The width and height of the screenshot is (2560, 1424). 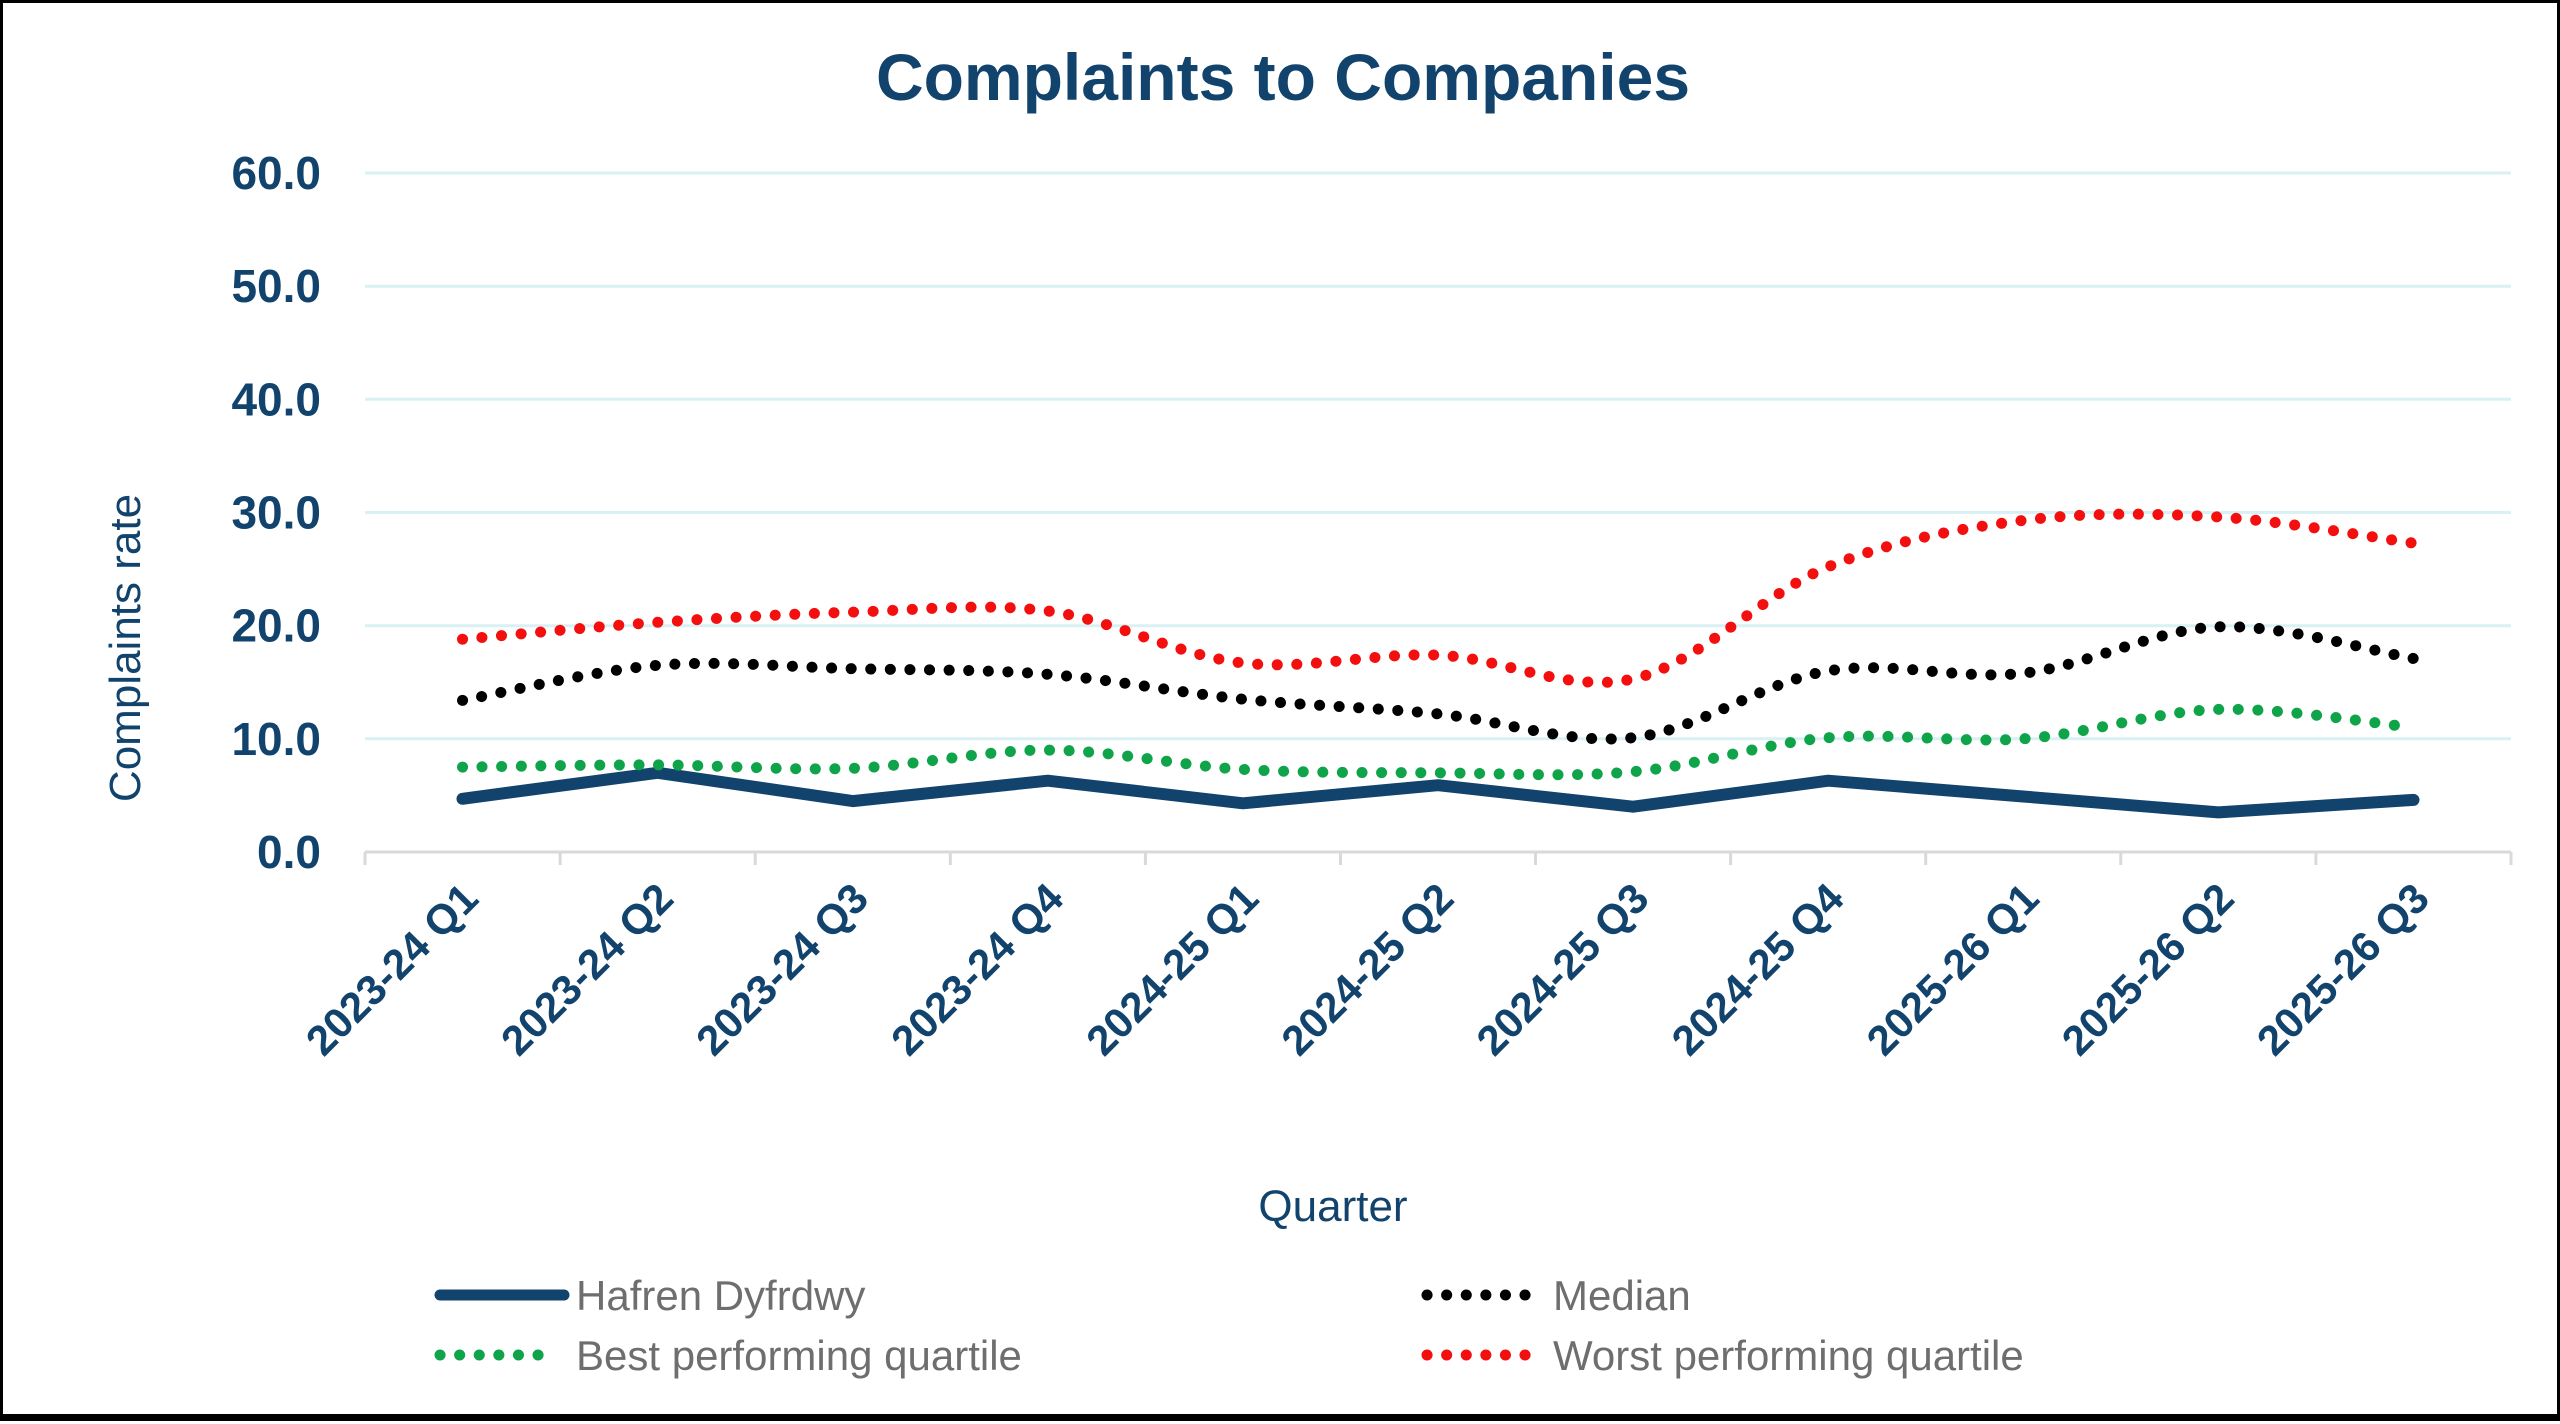 What do you see at coordinates (1332, 1206) in the screenshot?
I see `x-axis-title: Quarter` at bounding box center [1332, 1206].